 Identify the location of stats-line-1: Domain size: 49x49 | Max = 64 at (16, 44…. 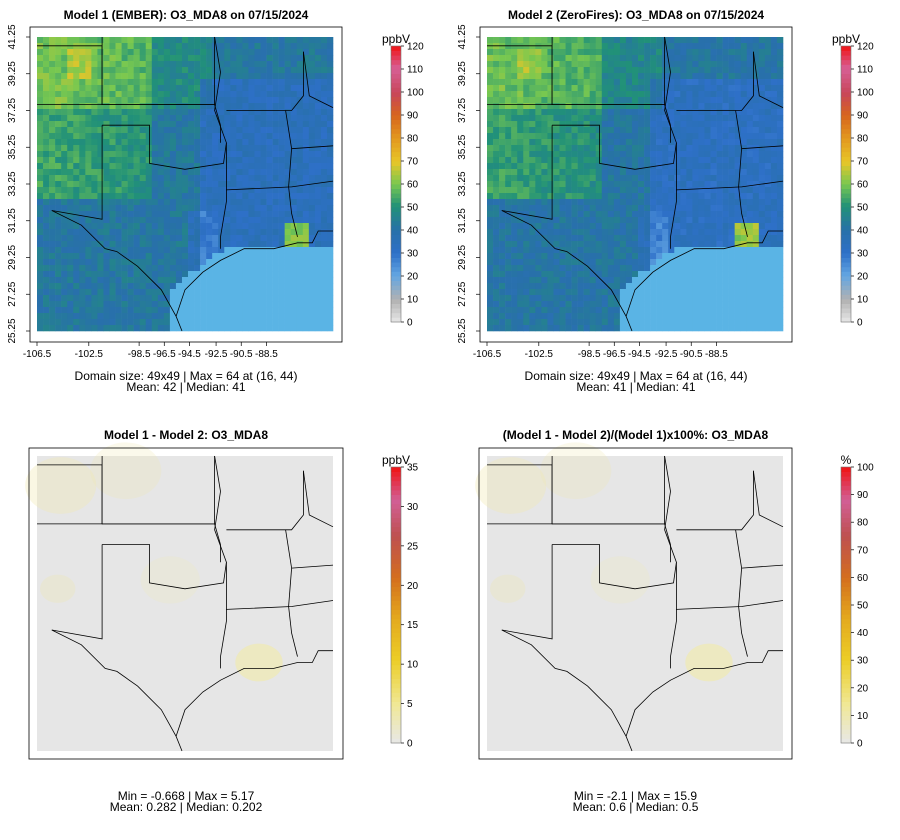
(636, 376).